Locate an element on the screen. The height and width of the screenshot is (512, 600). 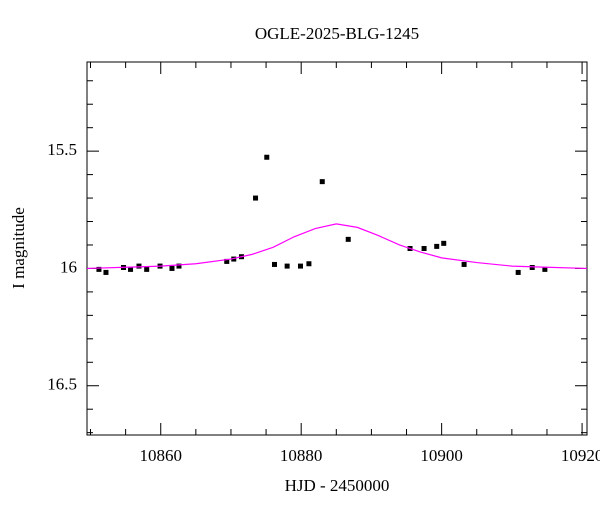
model-curve is located at coordinates (337, 246).